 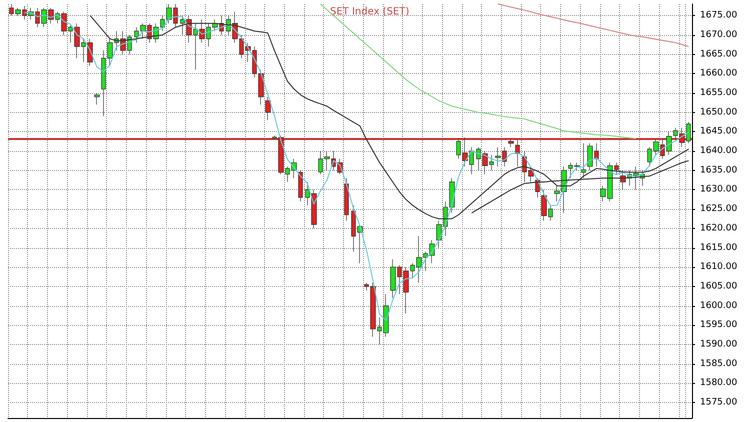 I want to click on y-tick-label: 1635.00, so click(x=719, y=170).